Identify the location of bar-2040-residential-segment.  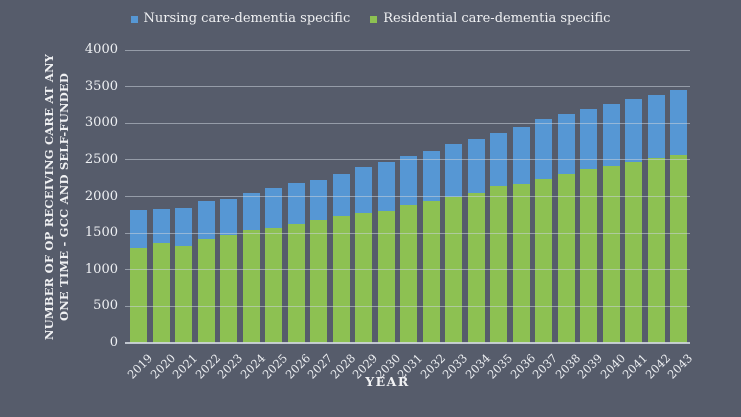
(611, 254).